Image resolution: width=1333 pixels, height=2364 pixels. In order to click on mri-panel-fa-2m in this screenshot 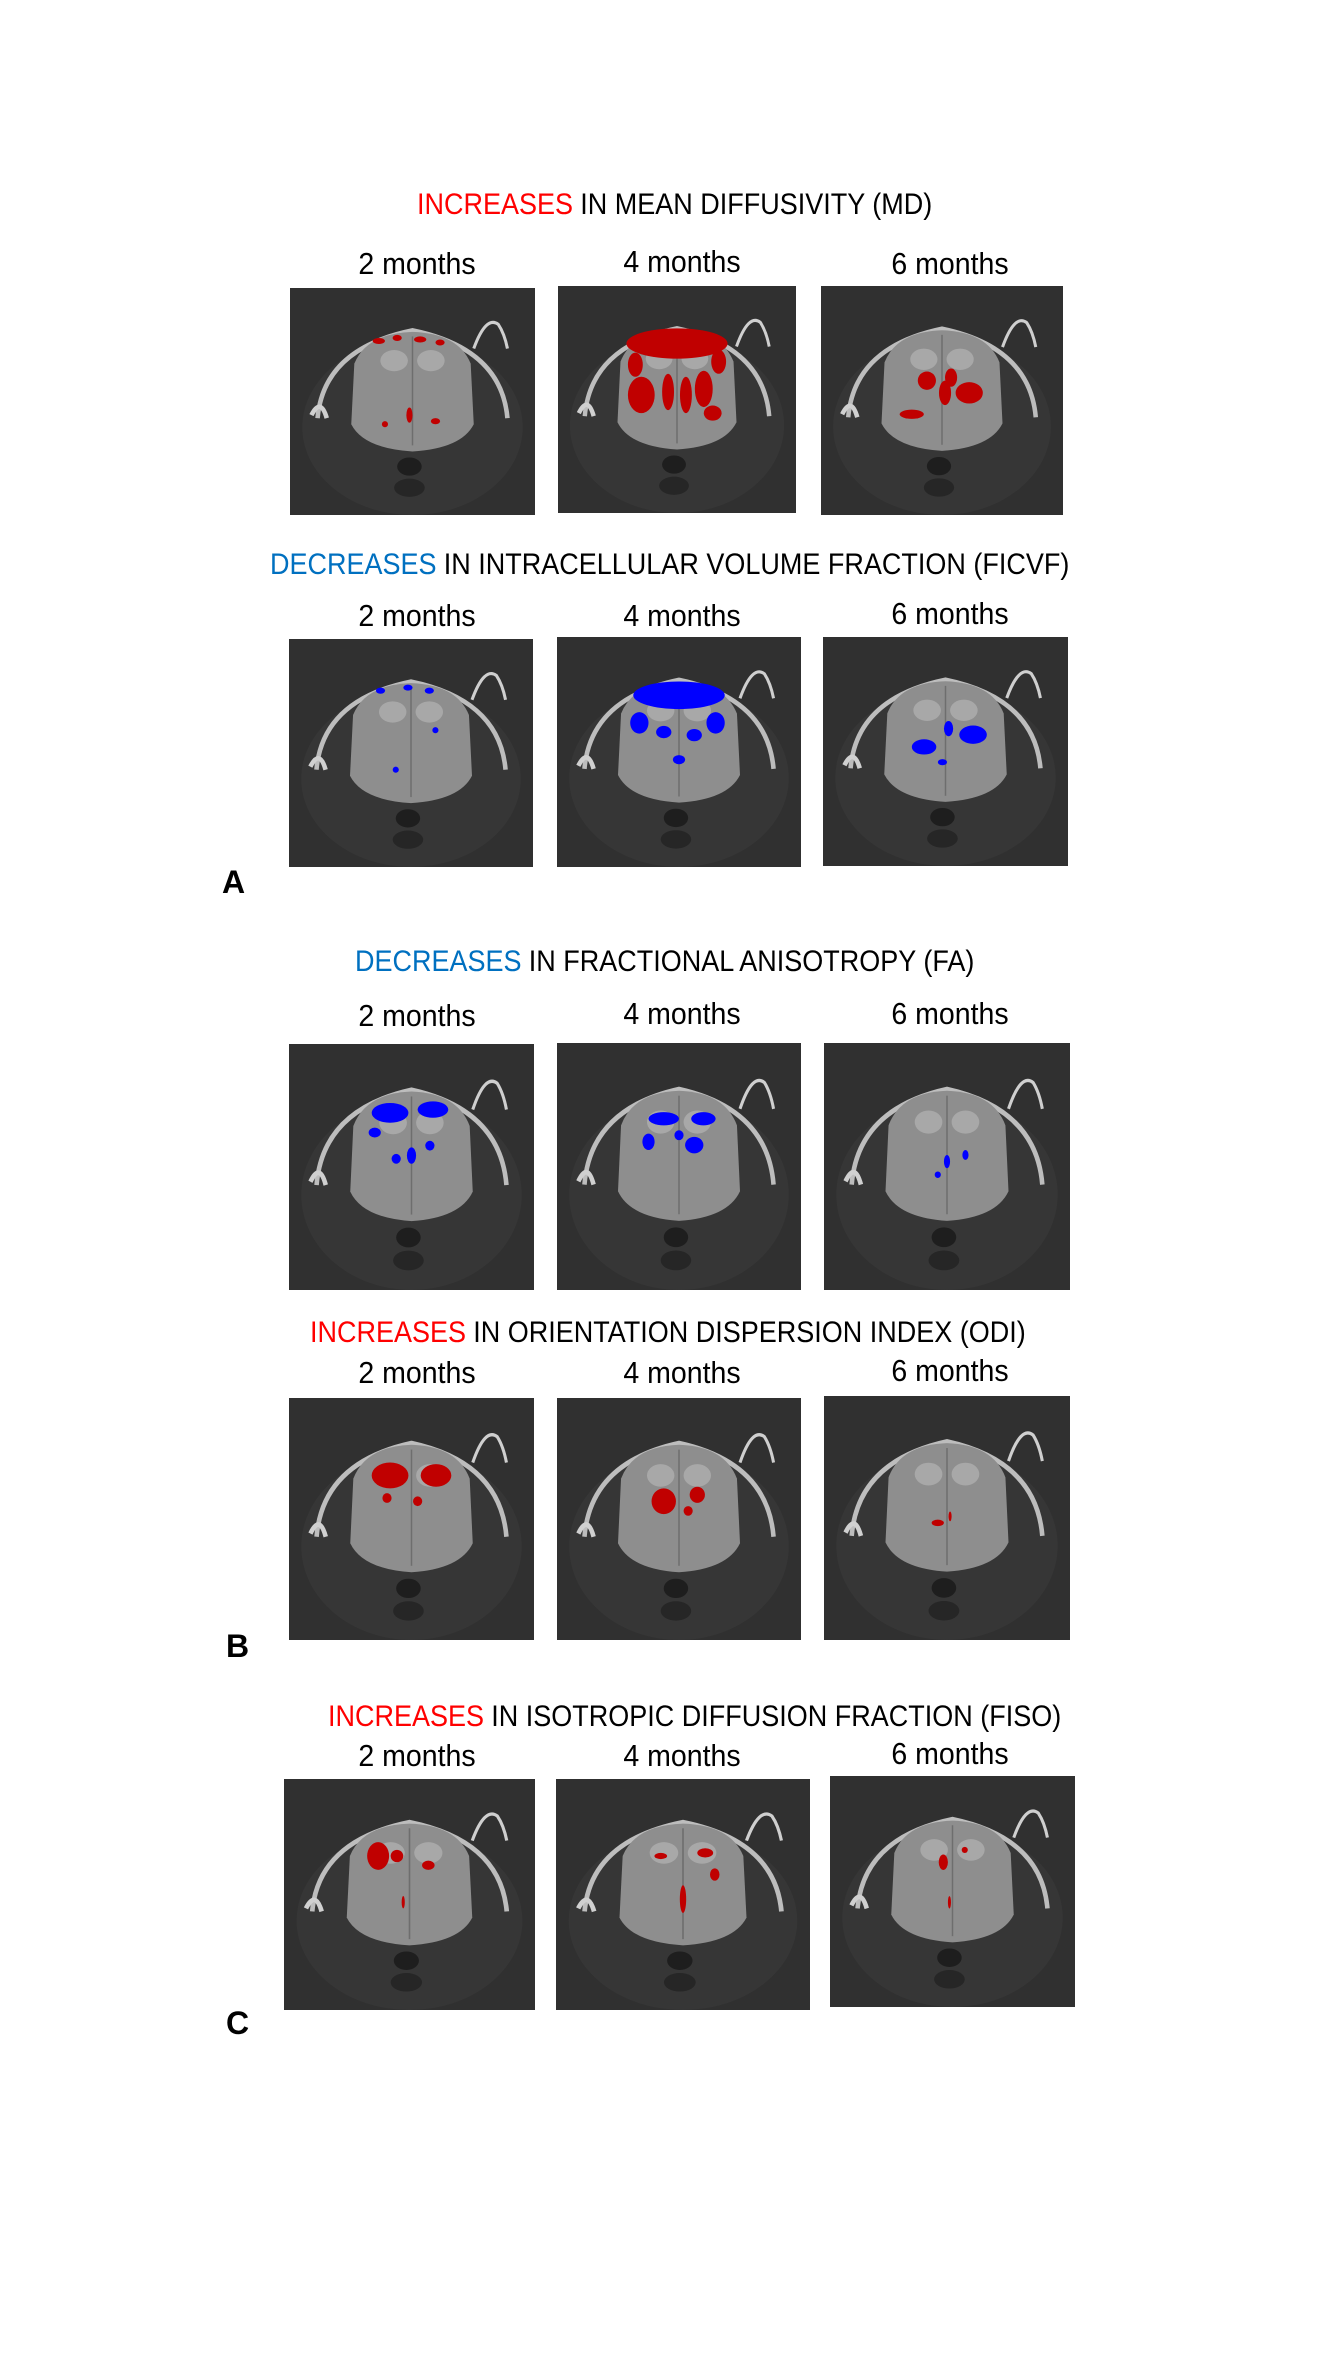, I will do `click(411, 1167)`.